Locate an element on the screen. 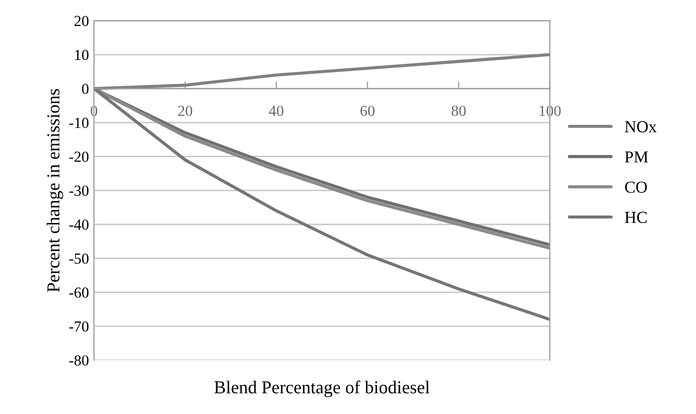 Image resolution: width=696 pixels, height=414 pixels. x-tick-label: 60 is located at coordinates (367, 111).